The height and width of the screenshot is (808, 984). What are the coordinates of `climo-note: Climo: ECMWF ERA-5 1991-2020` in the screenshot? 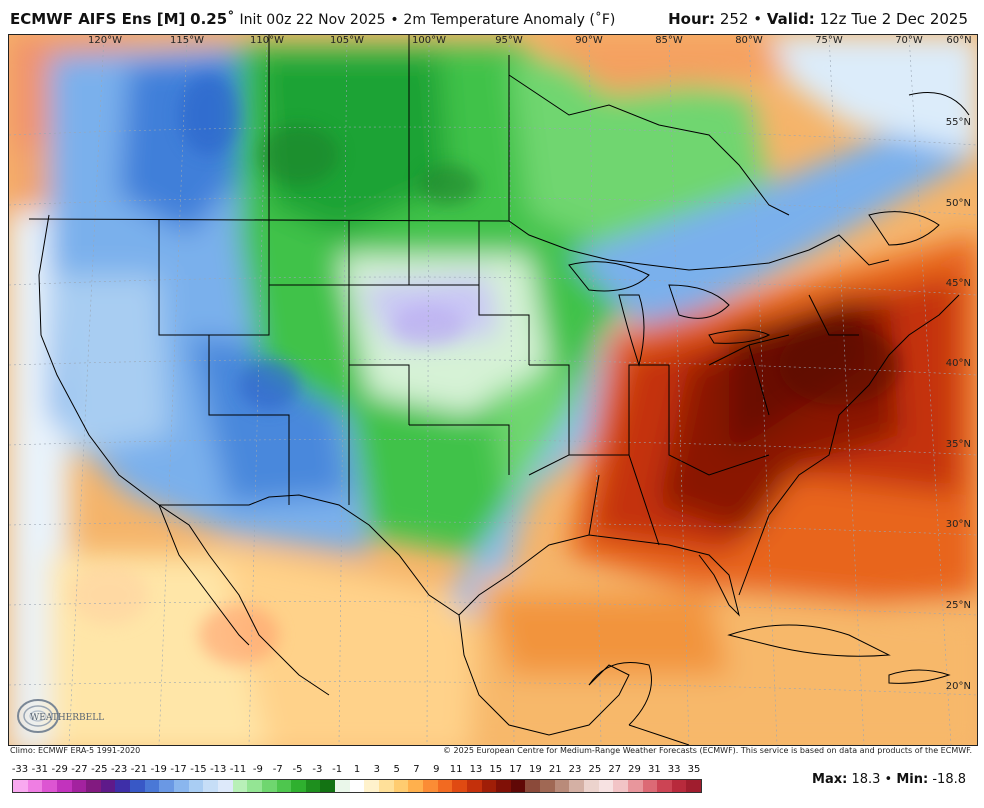 It's located at (75, 750).